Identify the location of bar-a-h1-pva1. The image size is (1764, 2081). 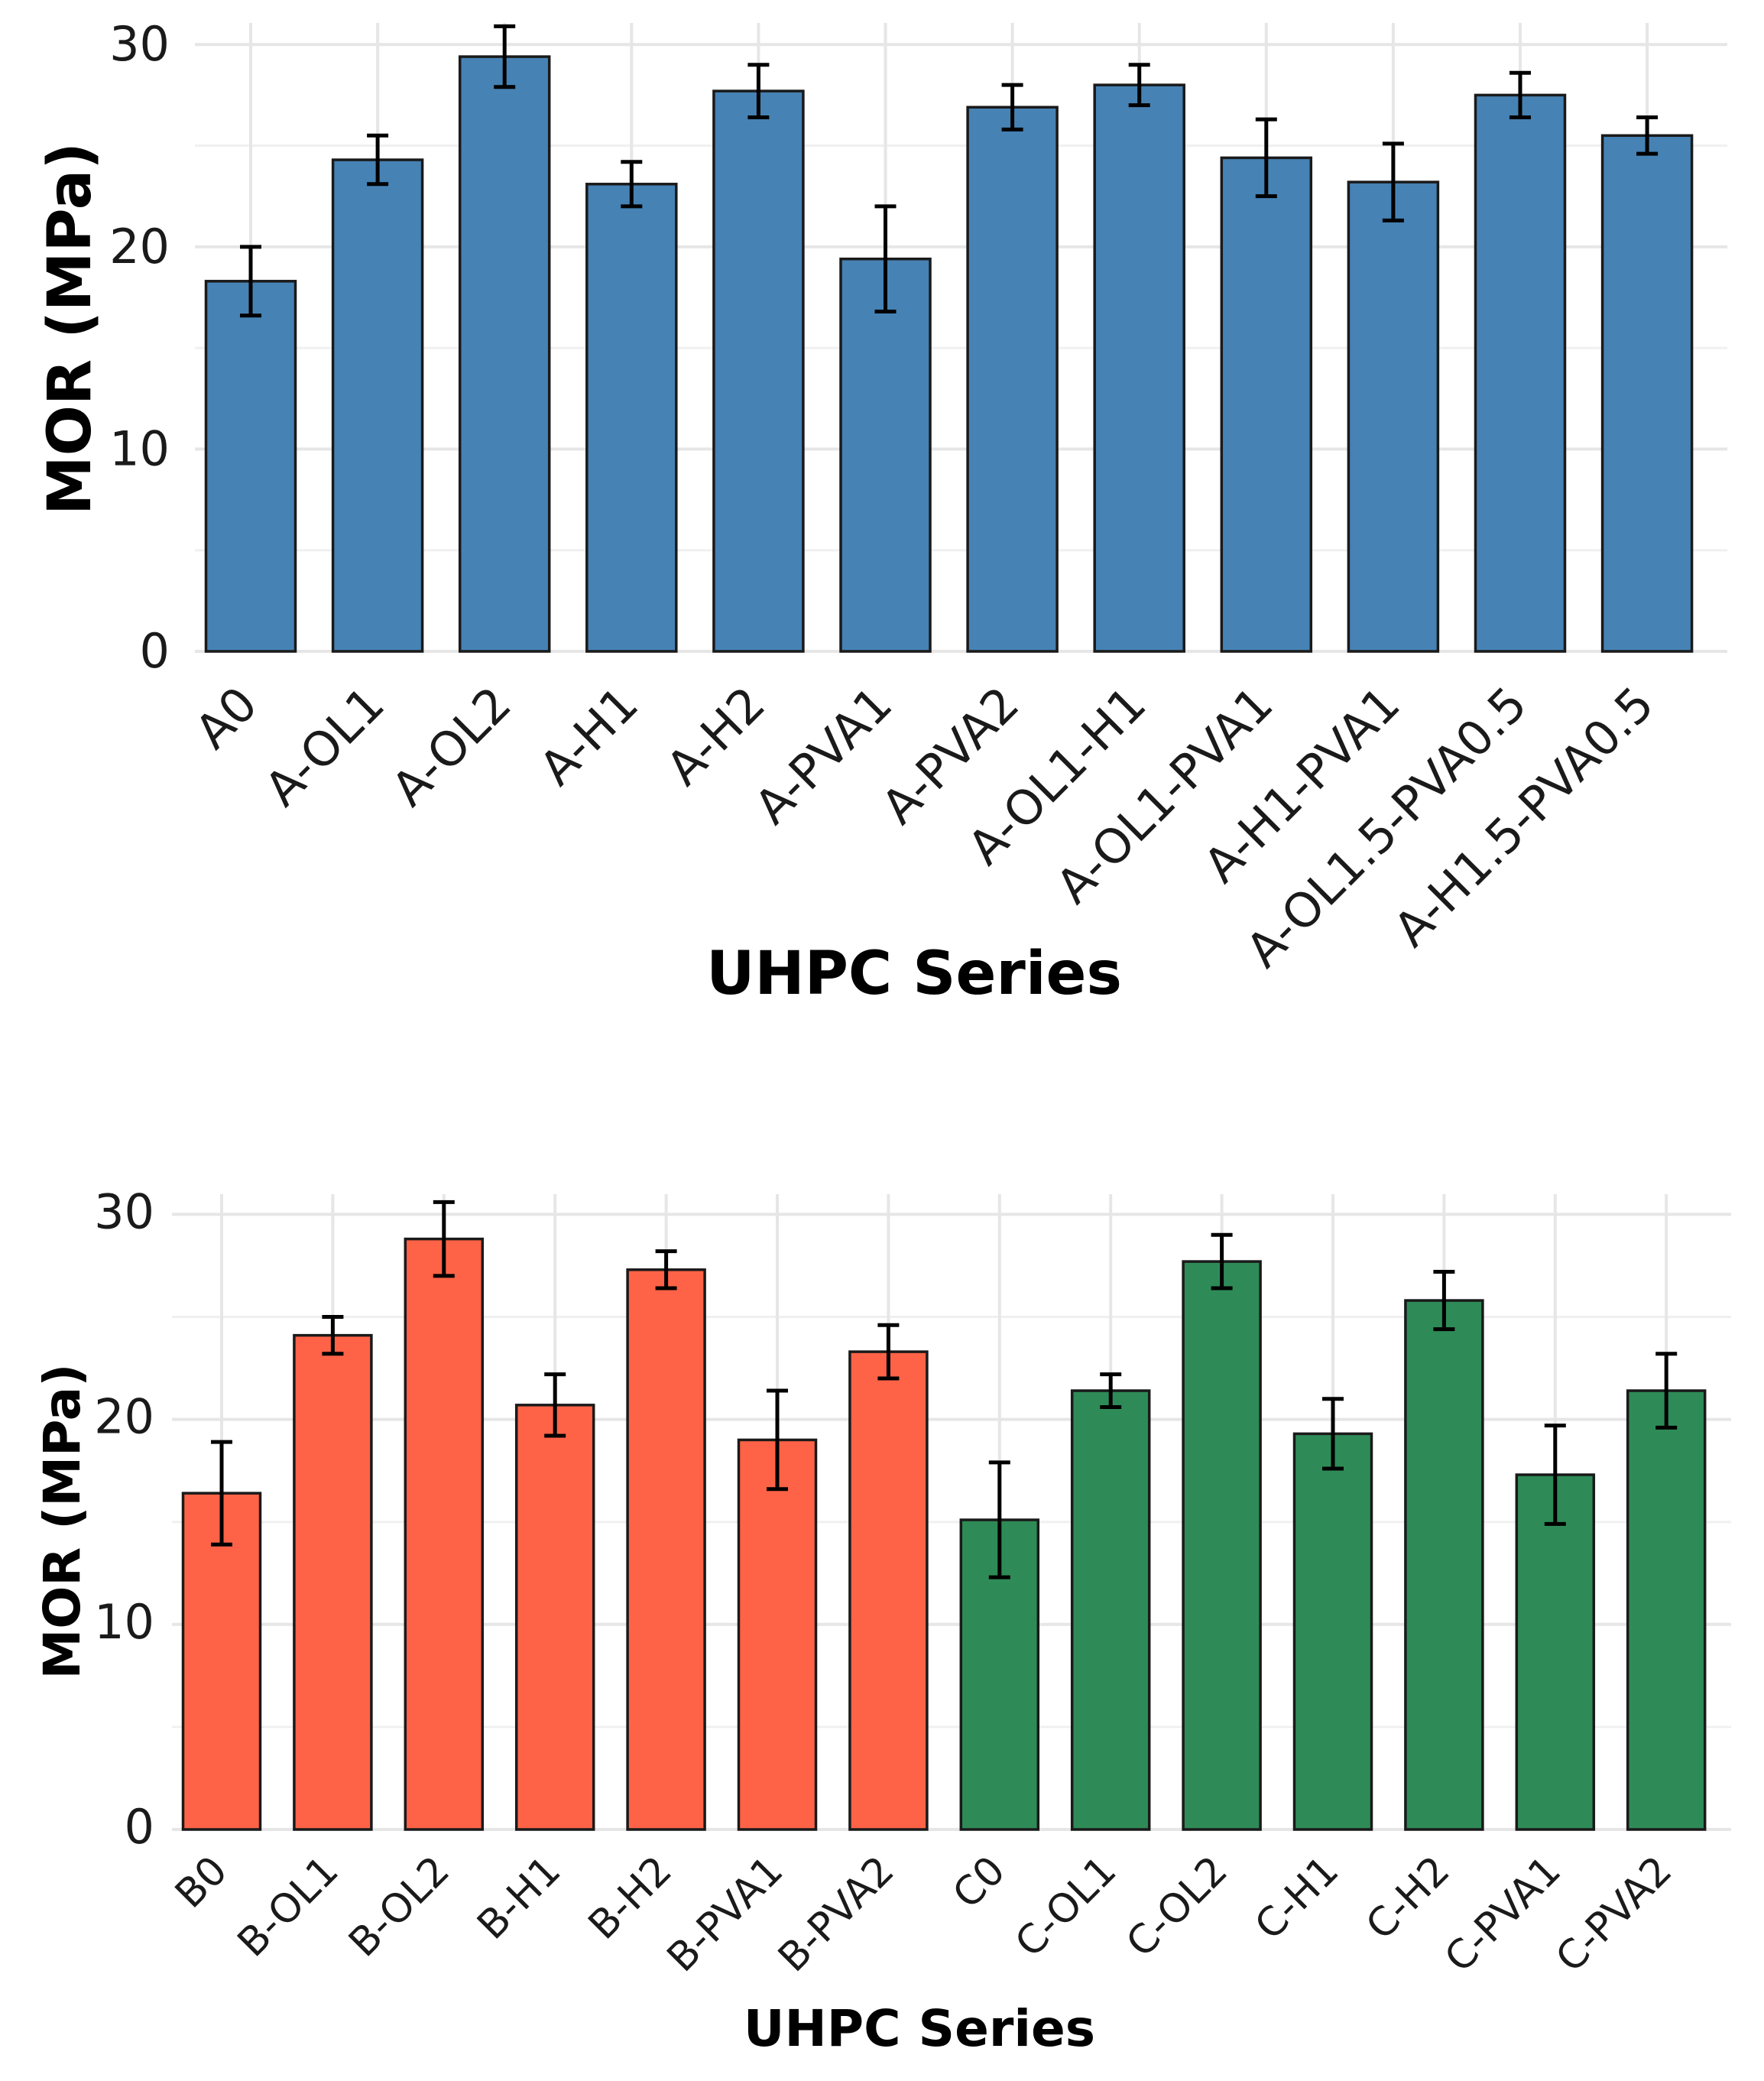
(1393, 417).